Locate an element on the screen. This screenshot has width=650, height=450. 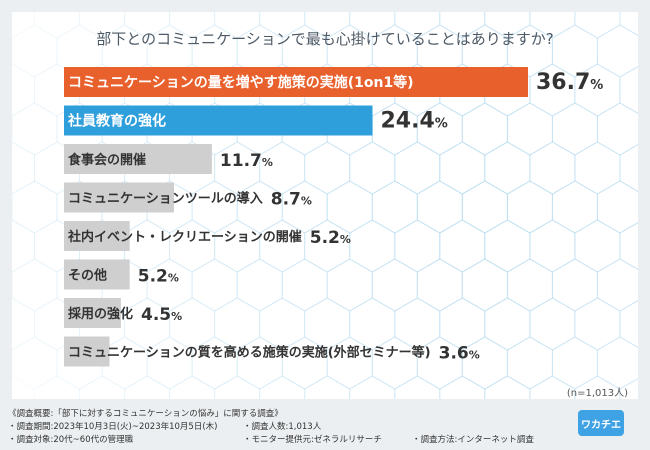
value-label-4: 5.2% is located at coordinates (330, 238).